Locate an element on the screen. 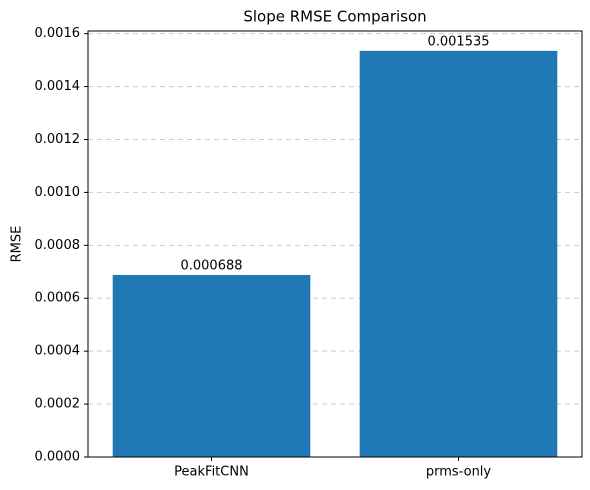 The image size is (590, 490). y-tick-label: 0.0014 is located at coordinates (58, 86).